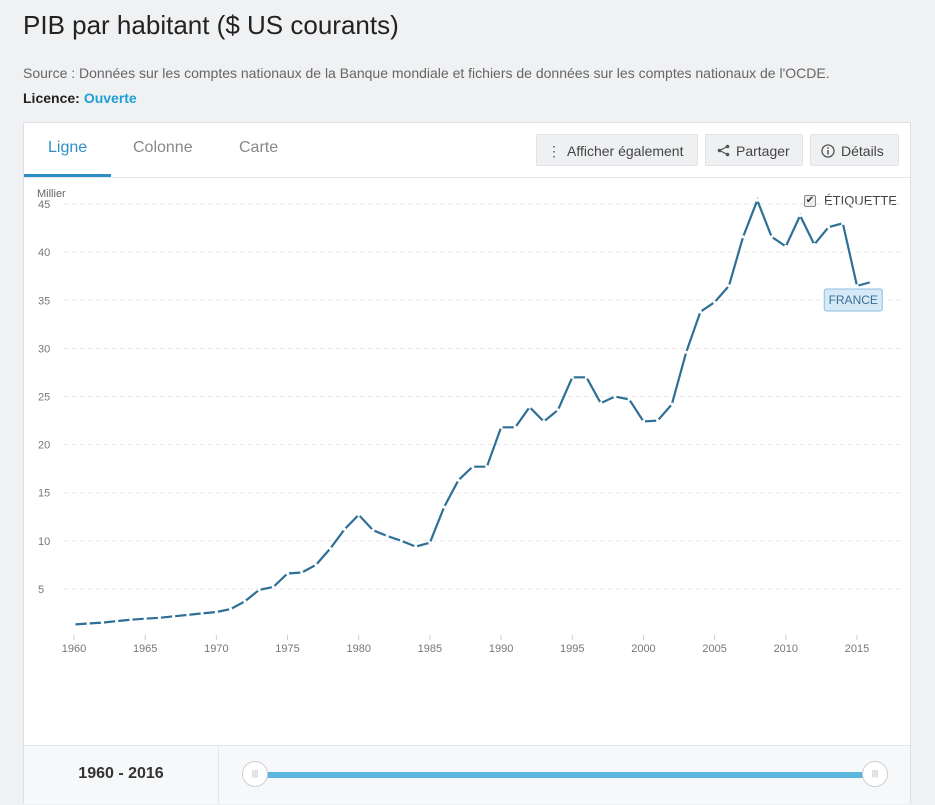 This screenshot has width=935, height=805. What do you see at coordinates (44, 205) in the screenshot?
I see `y-tick-label-45: 45` at bounding box center [44, 205].